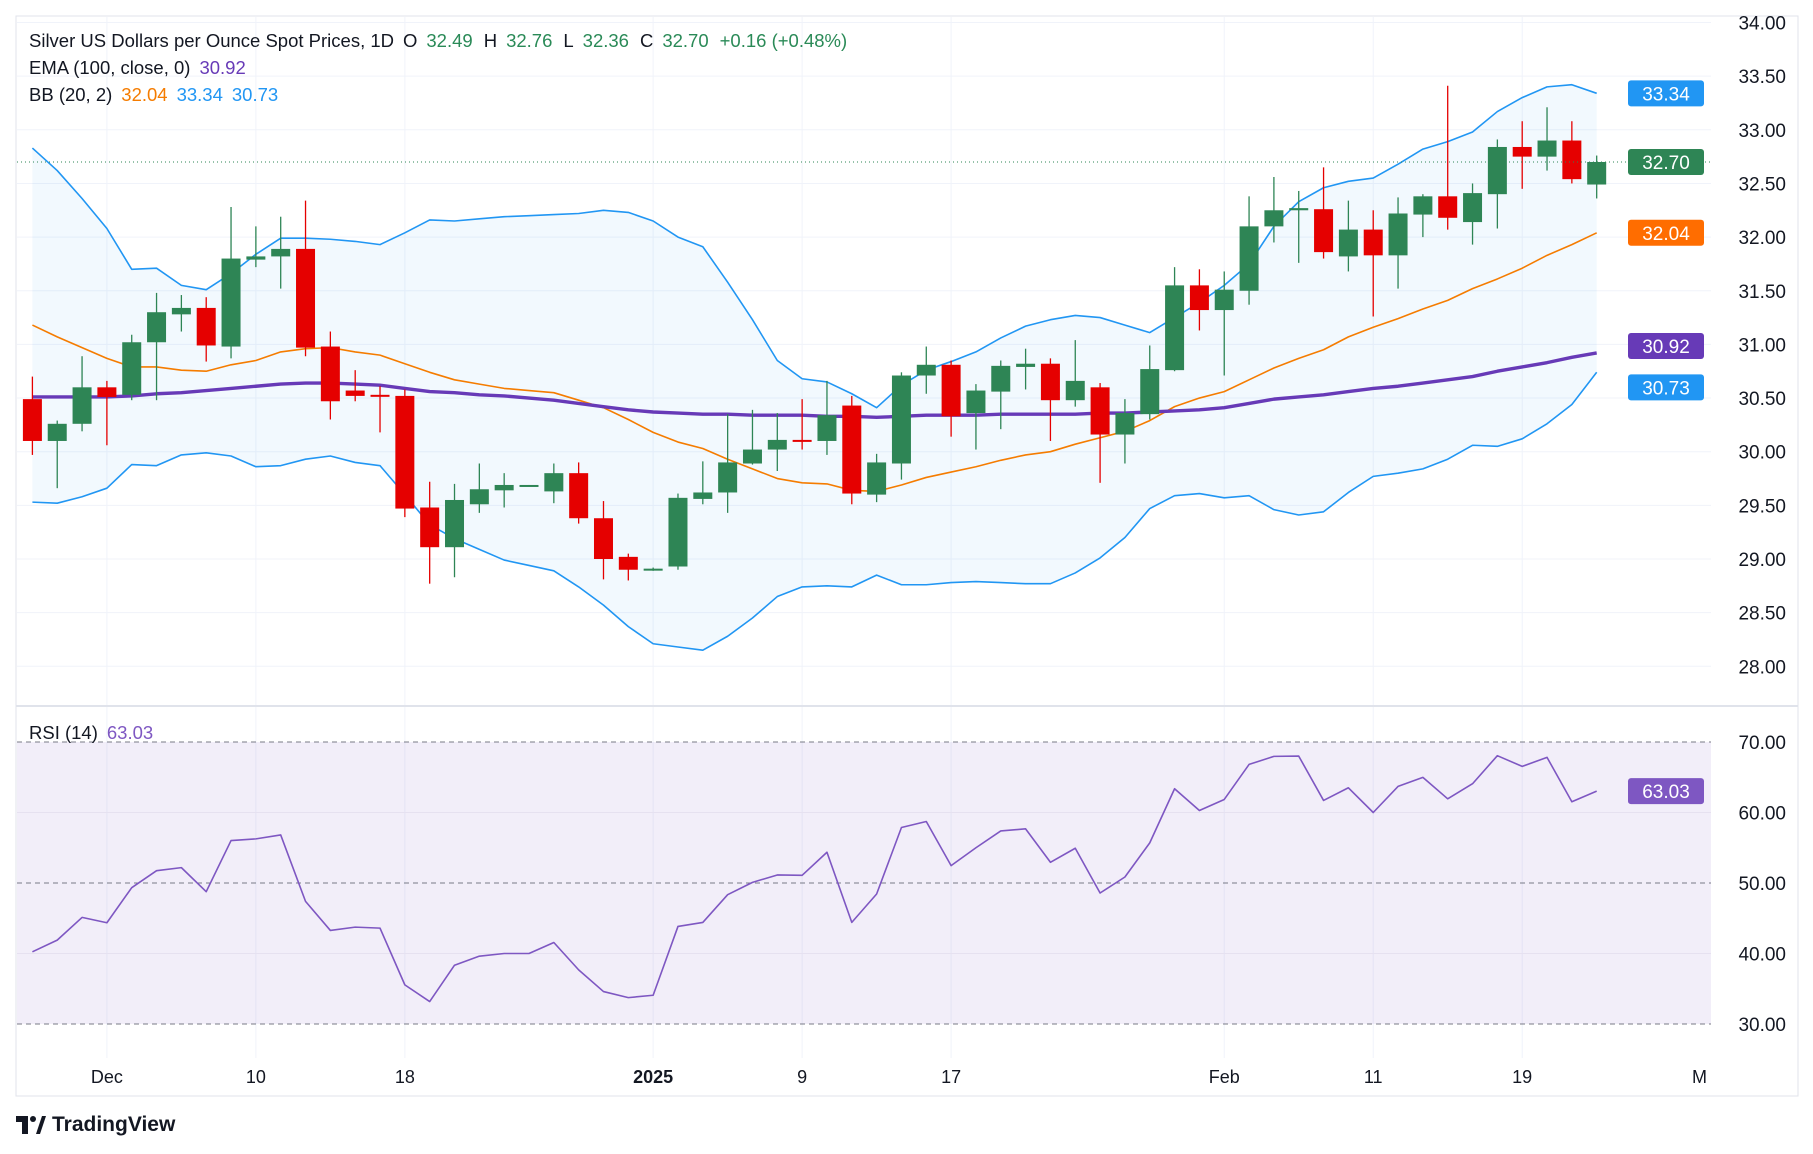 The image size is (1813, 1154). Describe the element at coordinates (1666, 345) in the screenshot. I see `badge-ema: 30.92` at that location.